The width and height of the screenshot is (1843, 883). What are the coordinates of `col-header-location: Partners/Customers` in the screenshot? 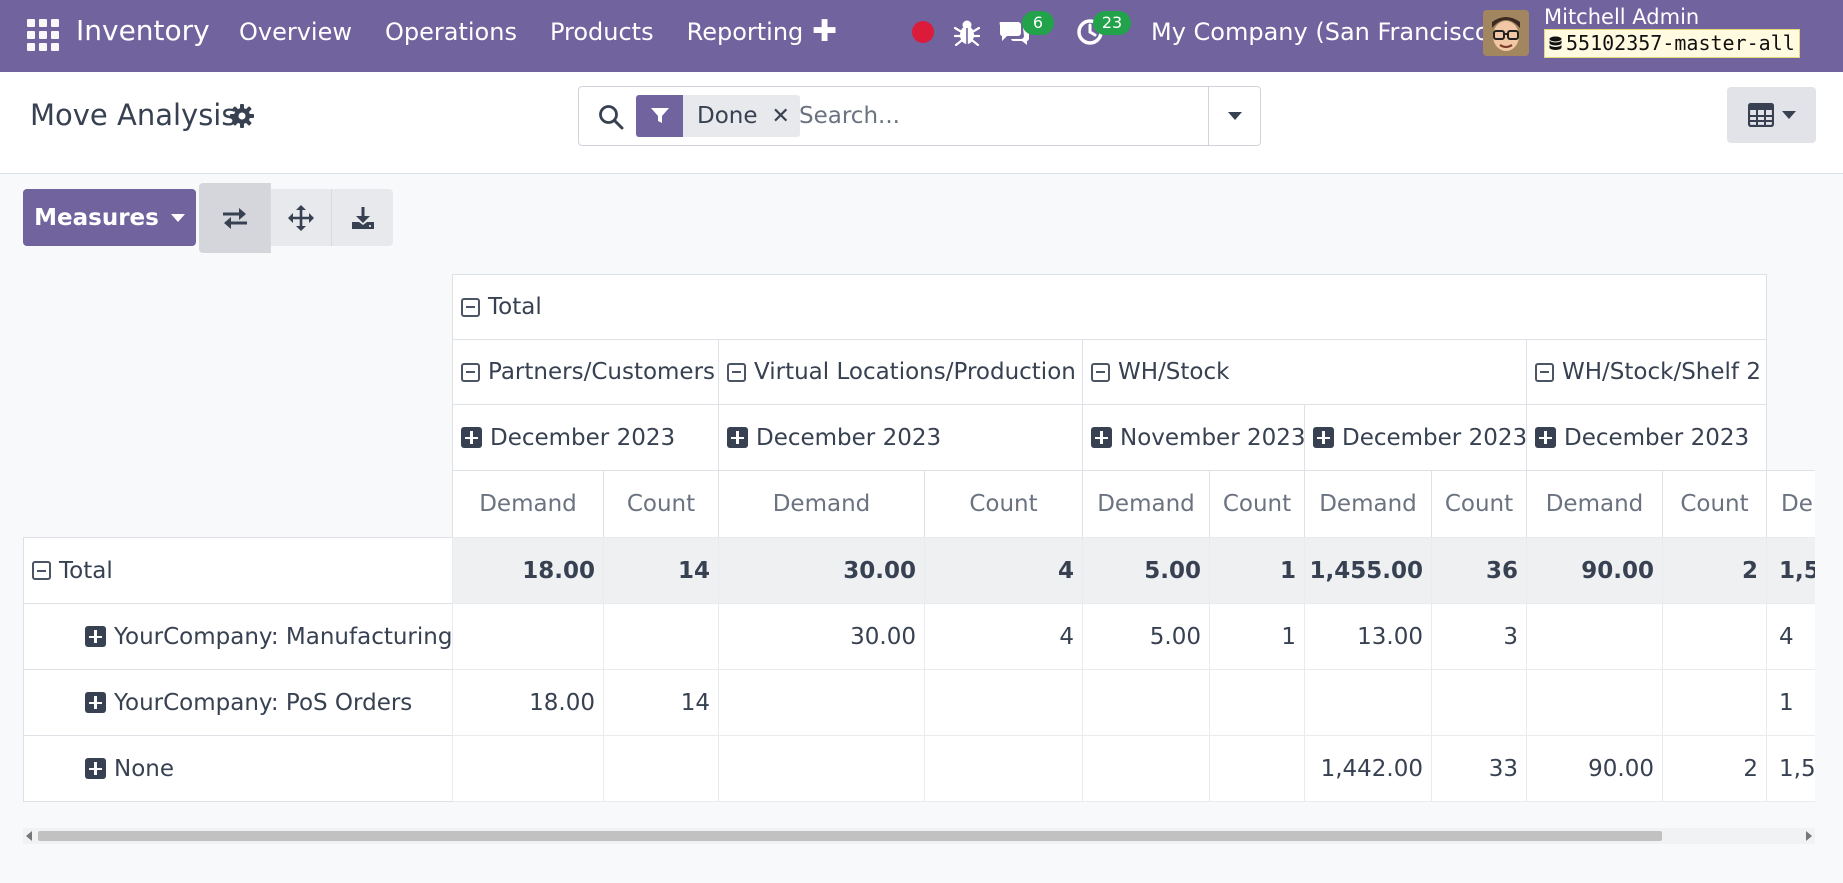 It's located at (585, 372).